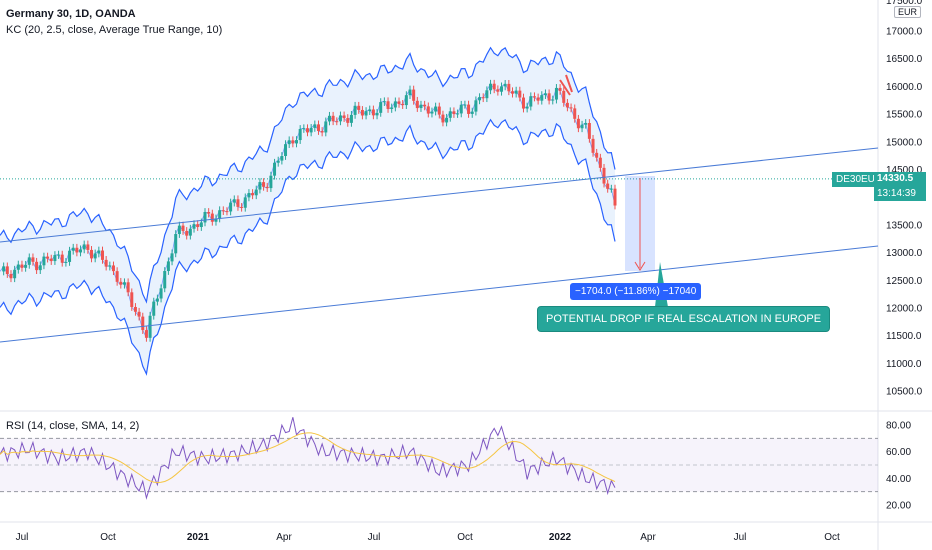  Describe the element at coordinates (898, 452) in the screenshot. I see `rsi-tick-label: 60.00` at that location.